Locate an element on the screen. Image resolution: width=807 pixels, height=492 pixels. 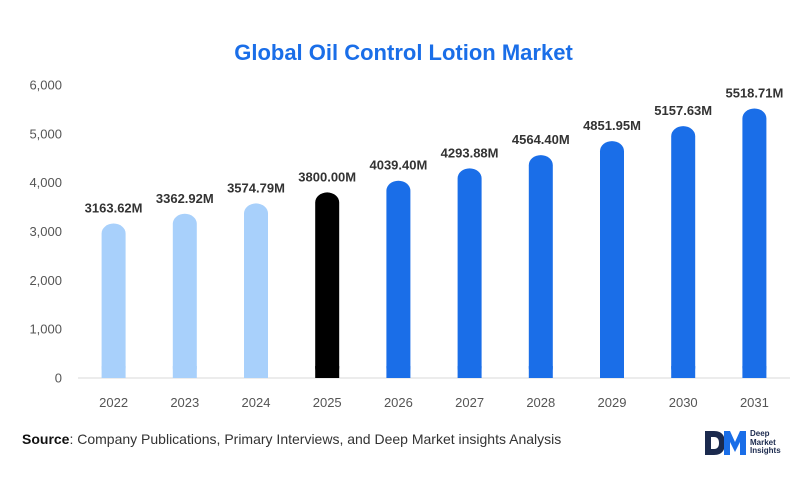
logo-line-2: Market is located at coordinates (763, 442).